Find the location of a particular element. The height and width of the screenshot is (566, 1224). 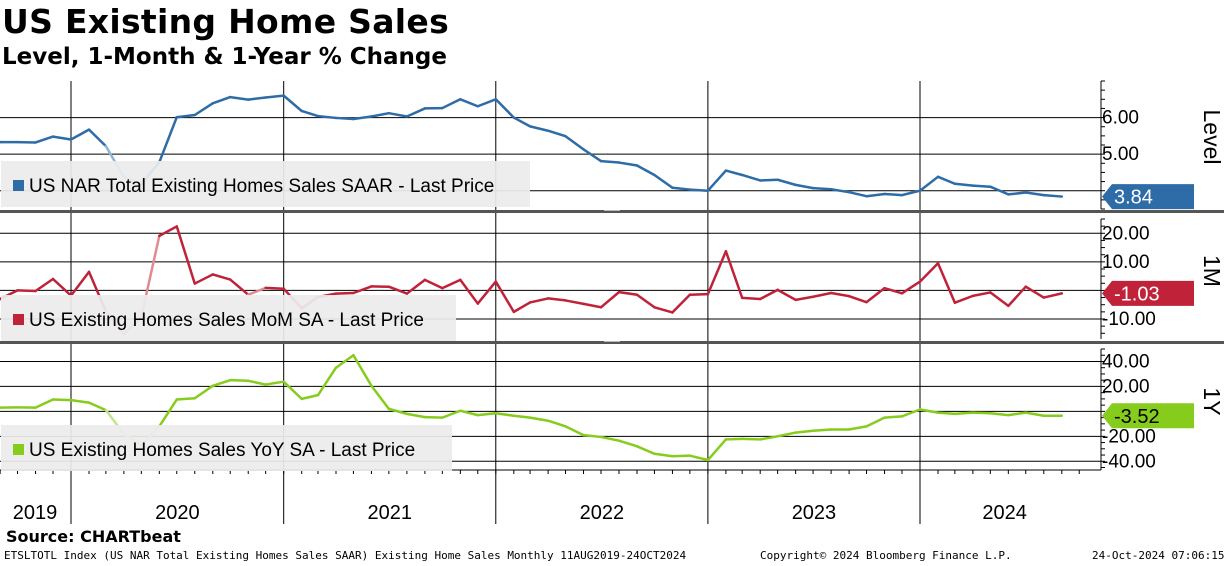

y-tick-label: 5.00 is located at coordinates (1120, 154).